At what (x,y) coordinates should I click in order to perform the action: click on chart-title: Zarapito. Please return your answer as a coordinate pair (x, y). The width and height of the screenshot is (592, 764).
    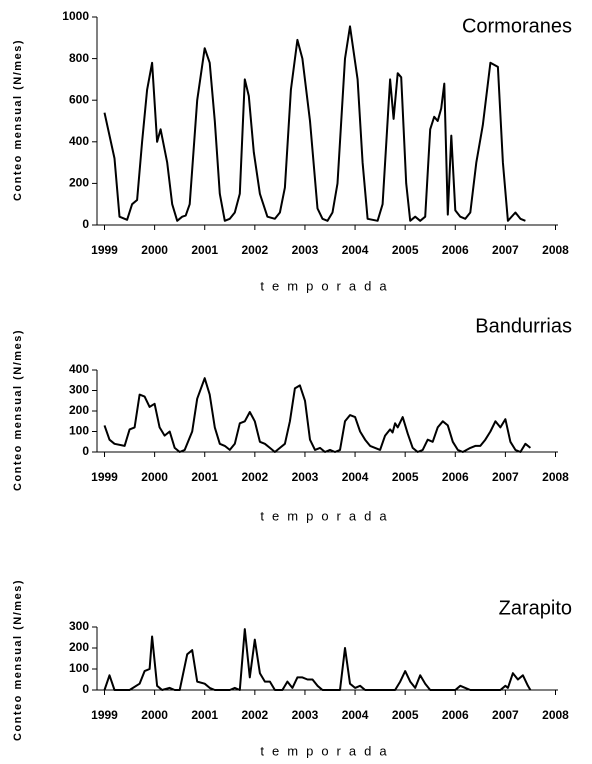
    Looking at the image, I should click on (535, 608).